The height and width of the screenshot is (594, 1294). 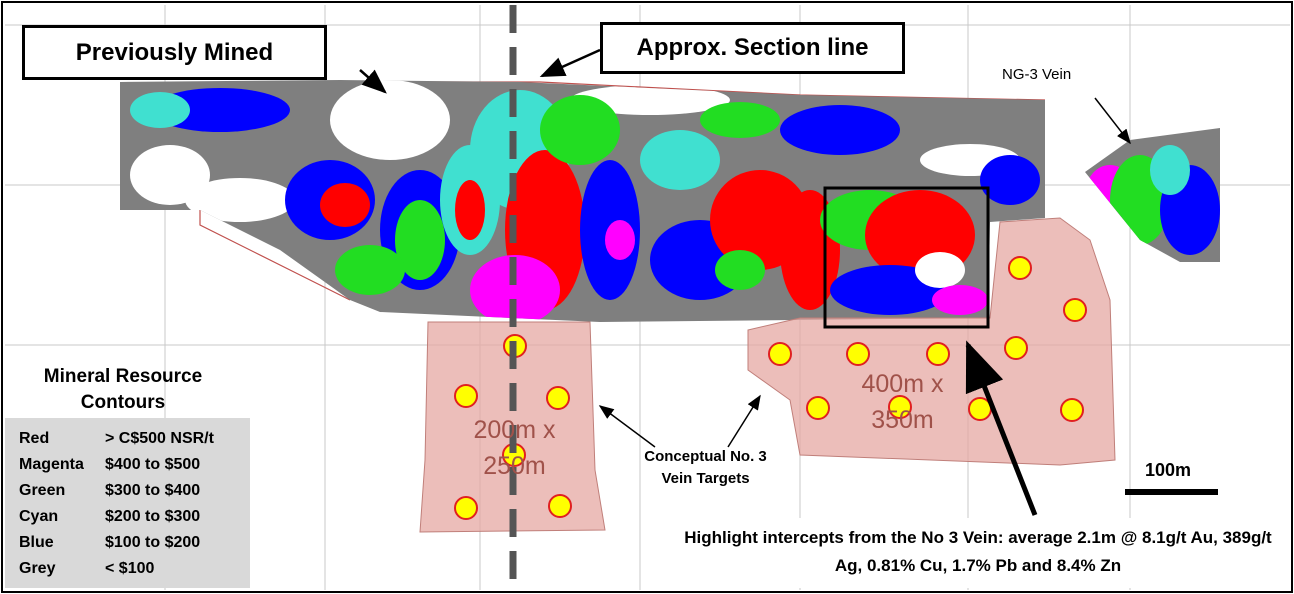 What do you see at coordinates (902, 402) in the screenshot?
I see `target-size: 400m x 350m` at bounding box center [902, 402].